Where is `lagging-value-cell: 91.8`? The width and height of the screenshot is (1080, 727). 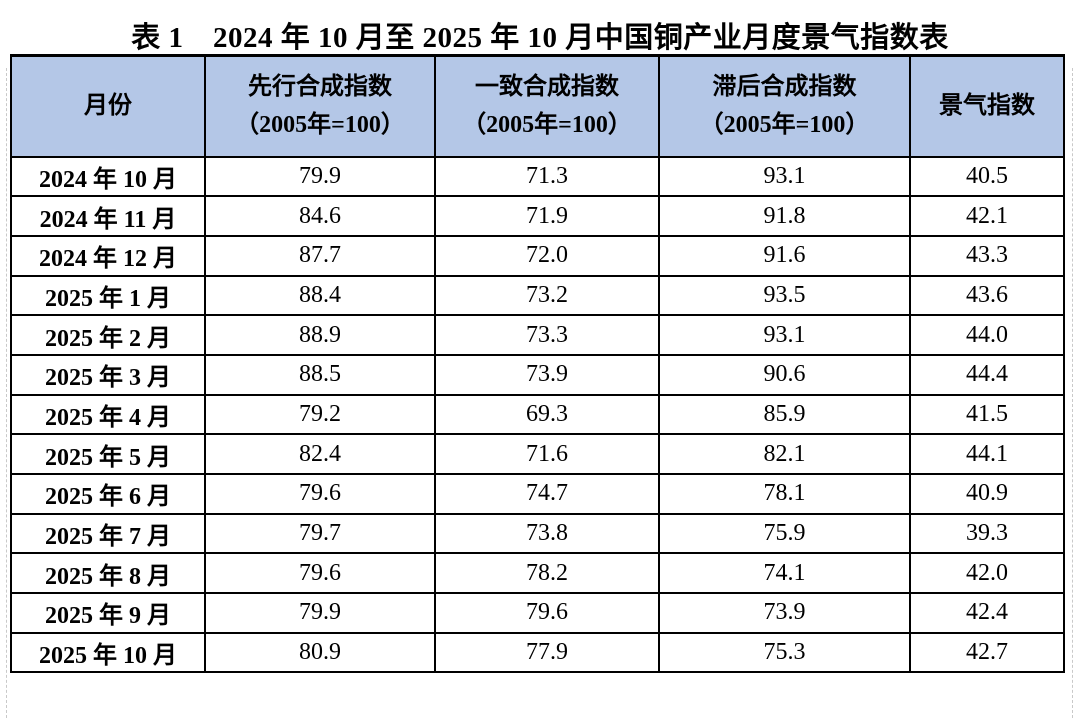
lagging-value-cell: 91.8 is located at coordinates (784, 216).